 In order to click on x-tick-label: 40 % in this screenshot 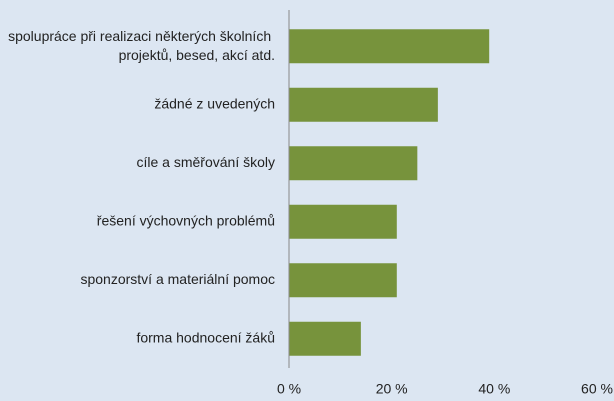, I will do `click(494, 389)`.